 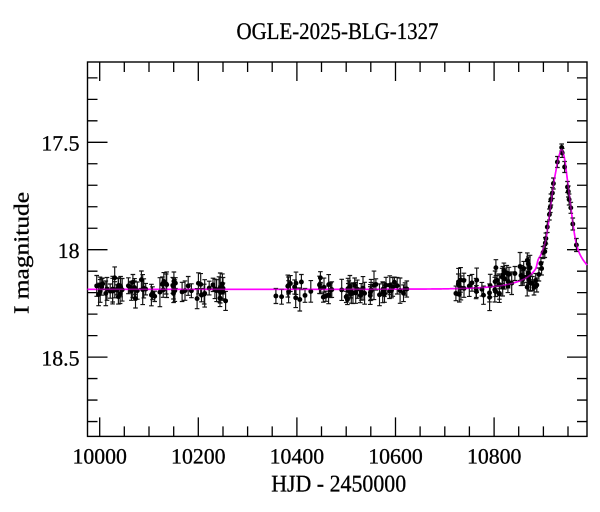 What do you see at coordinates (22, 253) in the screenshot?
I see `svg-text: I magnitude` at bounding box center [22, 253].